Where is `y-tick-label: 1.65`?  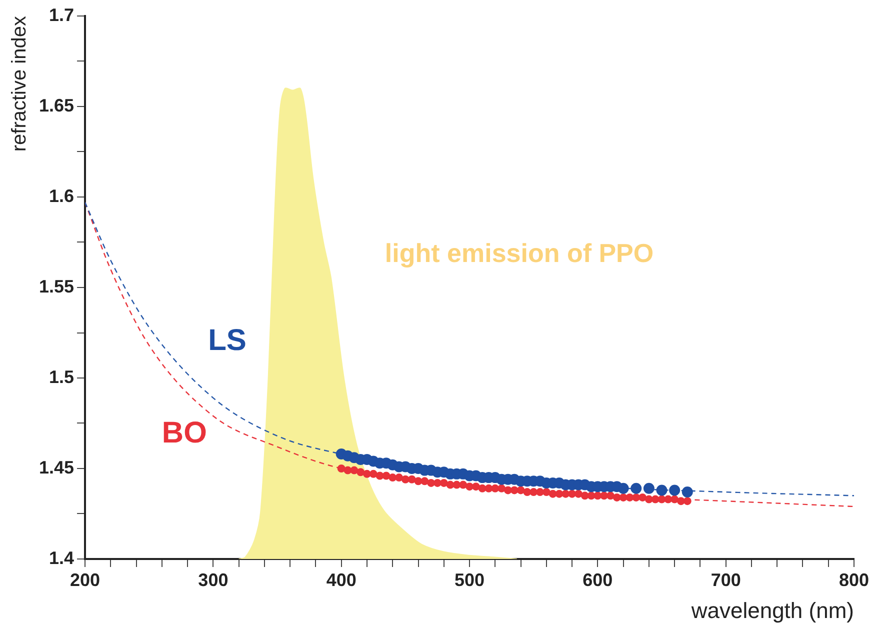 y-tick-label: 1.65 is located at coordinates (56, 105).